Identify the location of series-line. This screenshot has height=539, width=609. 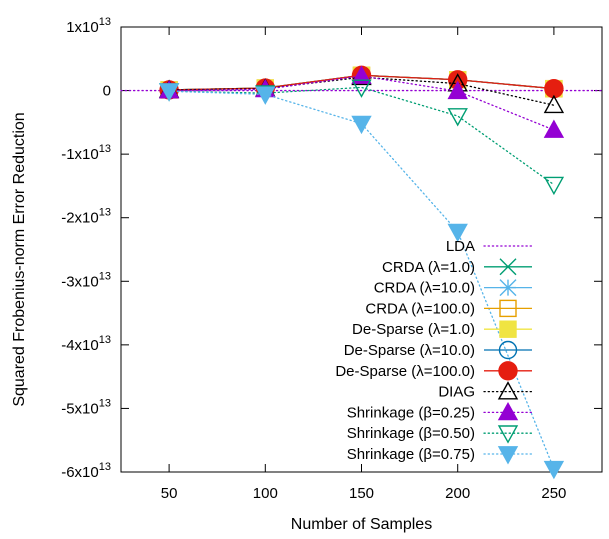
(361, 136).